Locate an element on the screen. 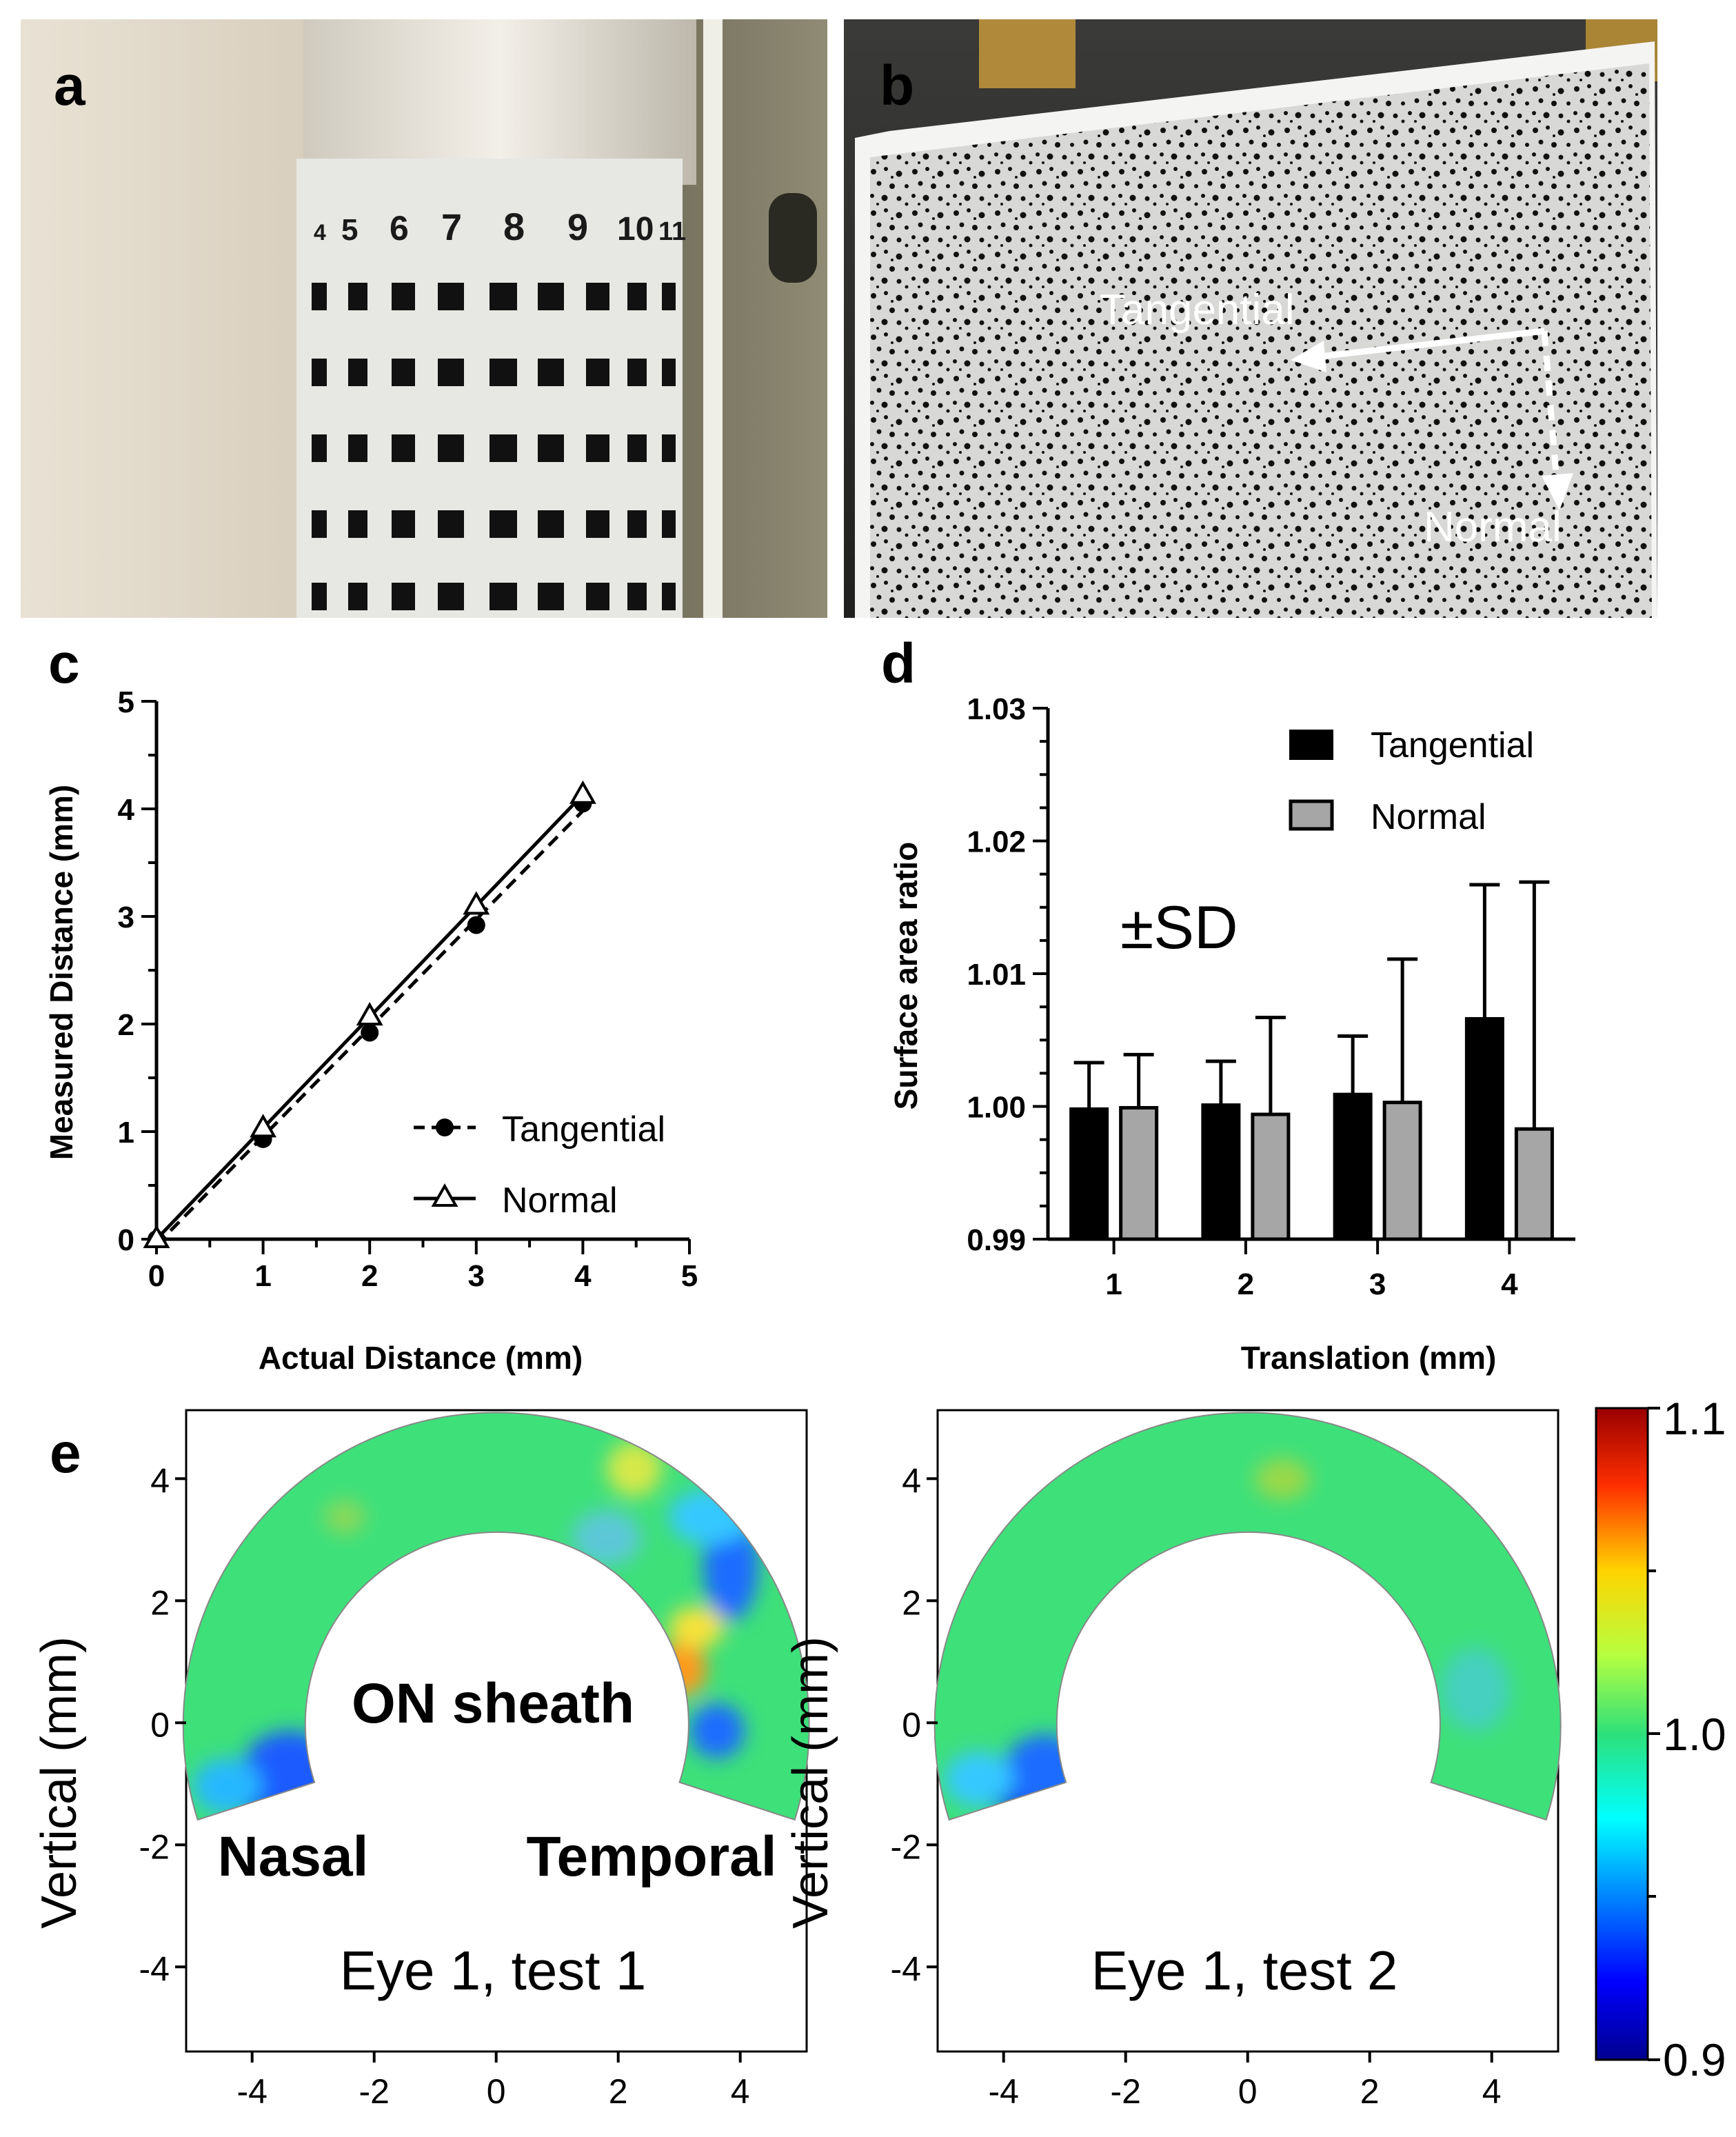  map-y-tick-label: 2 is located at coordinates (160, 1603).